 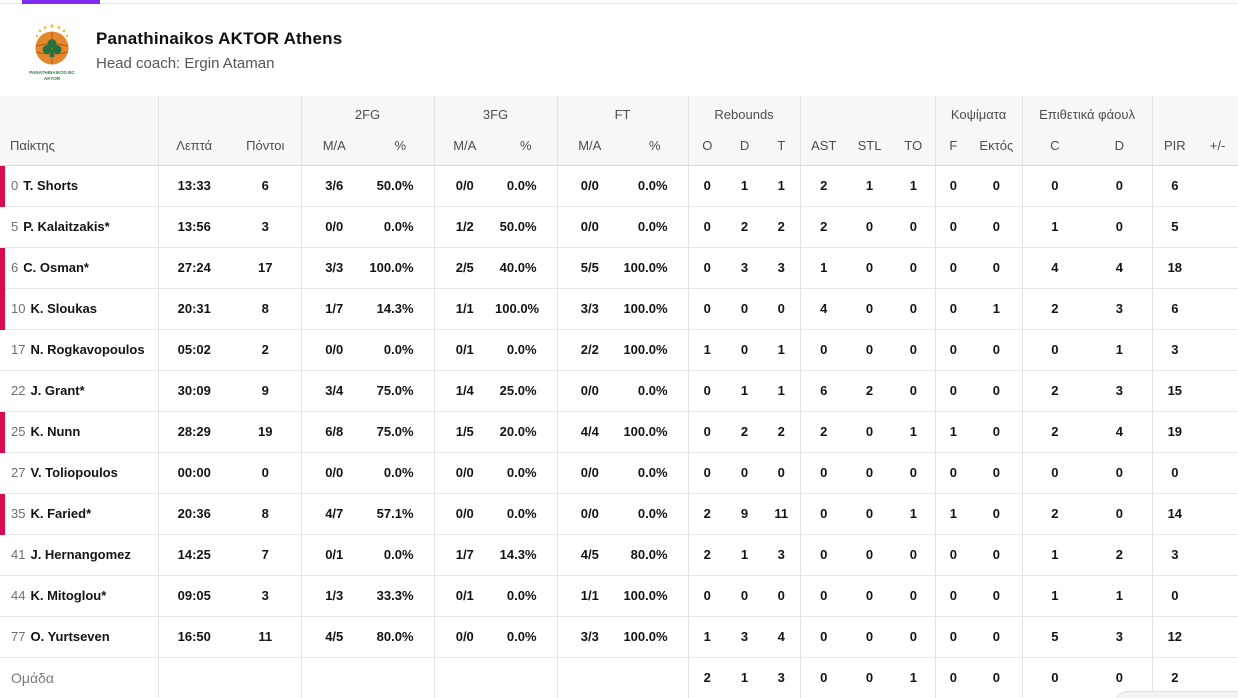 I want to click on player-link: J. Grant*, so click(x=57, y=390).